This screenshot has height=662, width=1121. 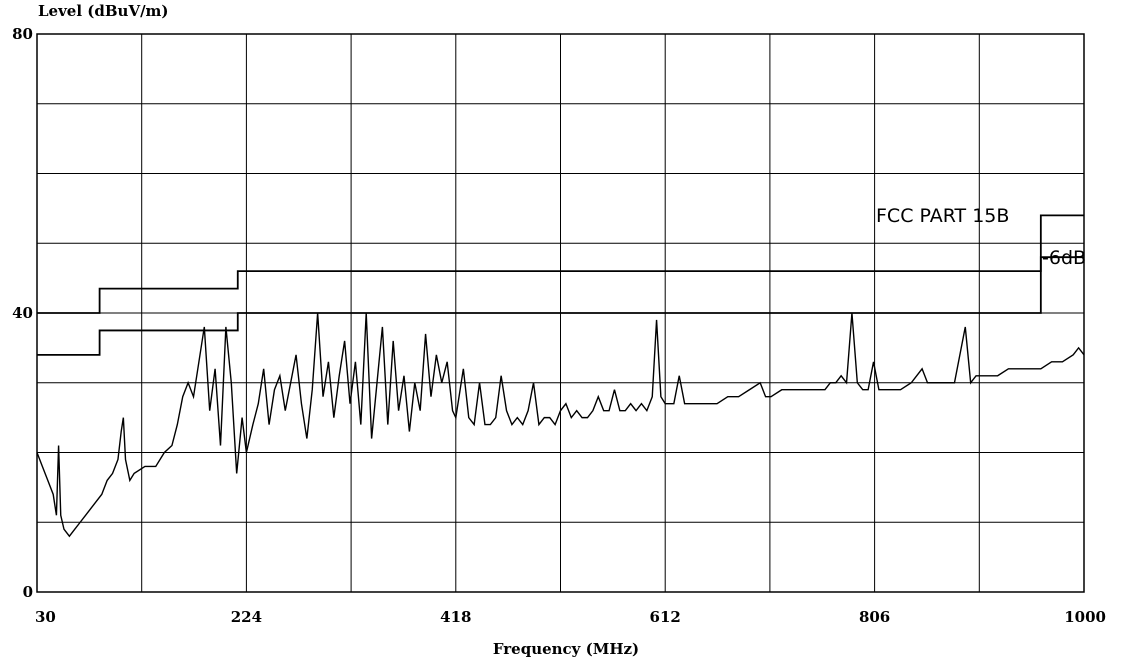 I want to click on limit-annotation-fcc: FCC PART 15B, so click(x=942, y=216).